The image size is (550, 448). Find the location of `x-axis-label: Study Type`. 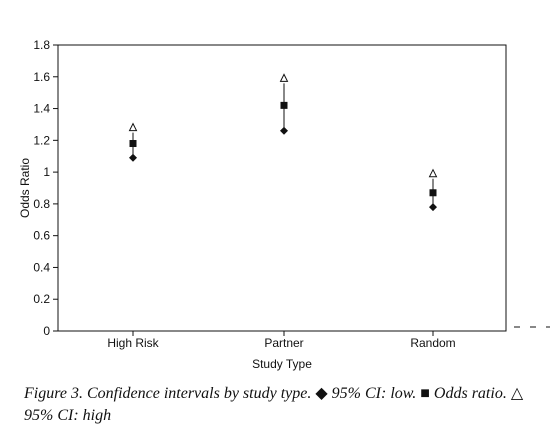

x-axis-label: Study Type is located at coordinates (282, 364).